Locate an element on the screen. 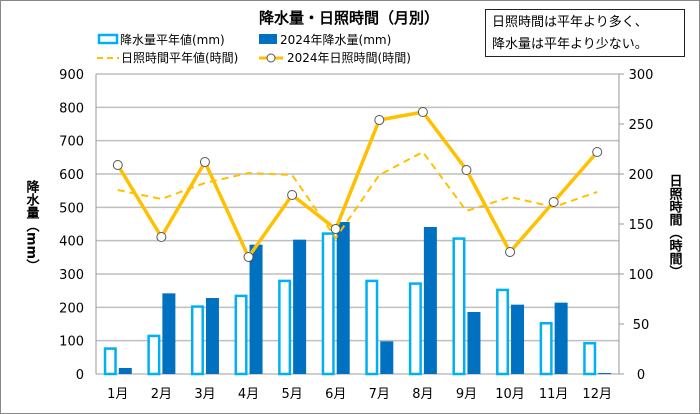 Image resolution: width=700 pixels, height=414 pixels. y2-tick-label: 50 is located at coordinates (641, 325).